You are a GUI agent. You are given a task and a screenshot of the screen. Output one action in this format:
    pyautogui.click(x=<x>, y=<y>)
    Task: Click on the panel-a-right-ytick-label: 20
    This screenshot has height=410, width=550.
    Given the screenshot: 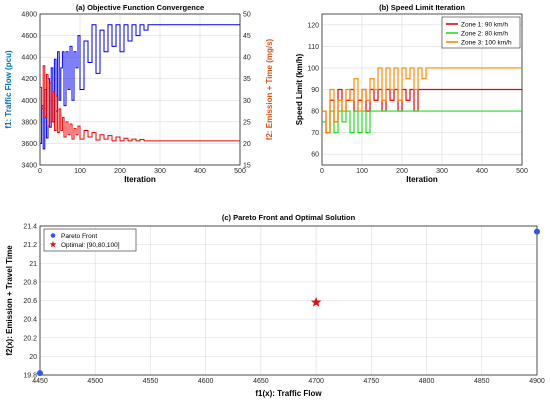 What is the action you would take?
    pyautogui.click(x=247, y=144)
    